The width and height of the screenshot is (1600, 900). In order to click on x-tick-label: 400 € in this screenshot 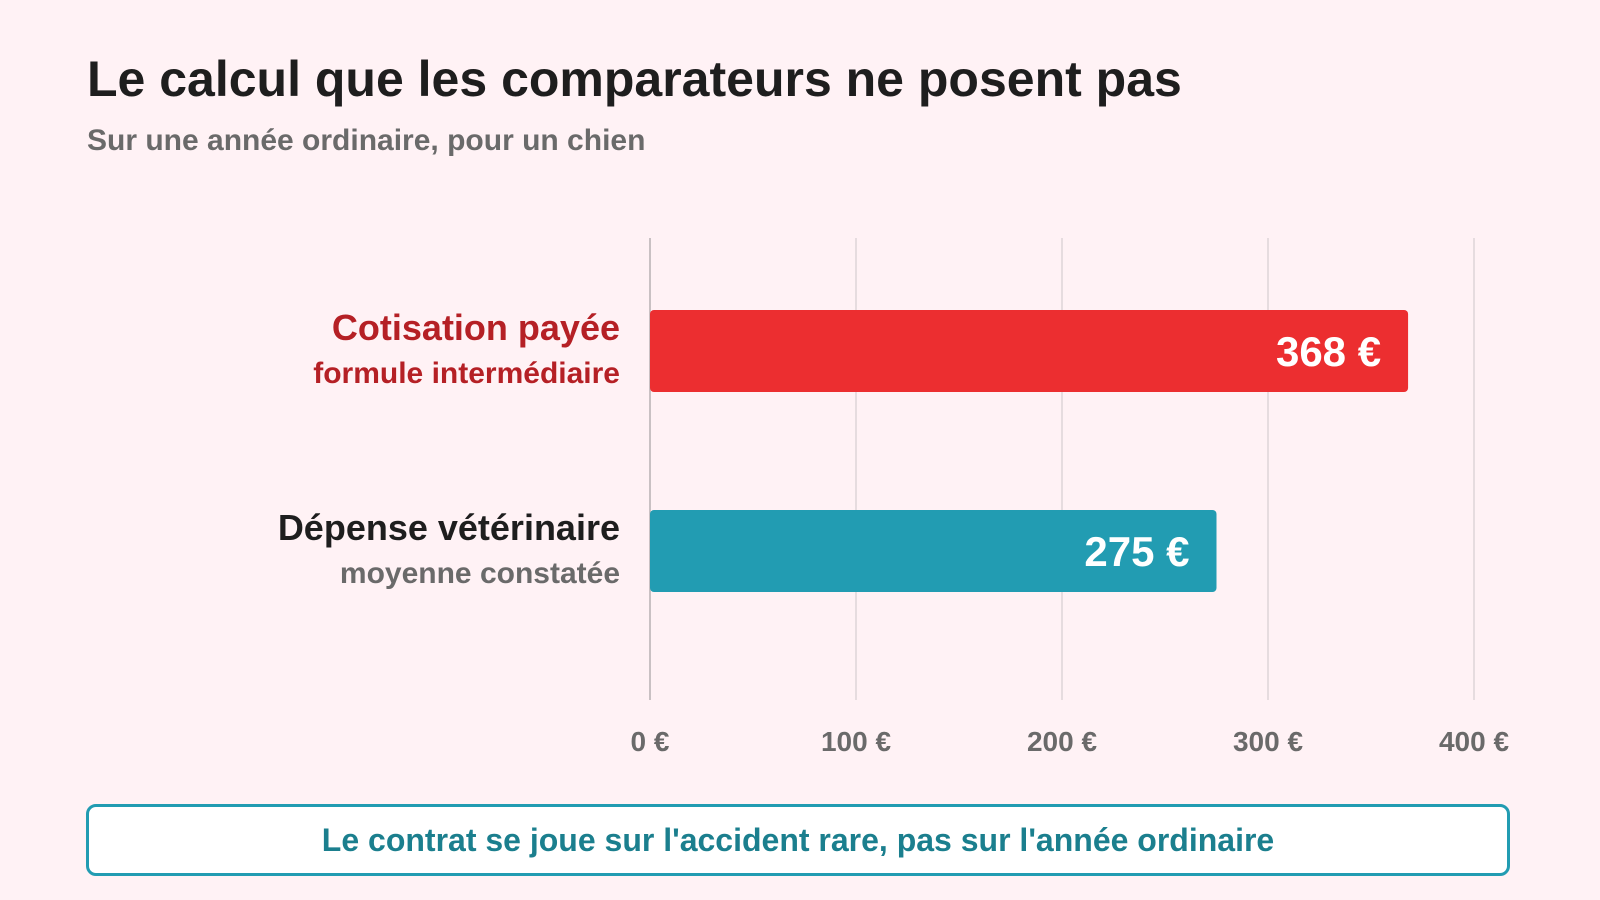, I will do `click(1474, 741)`.